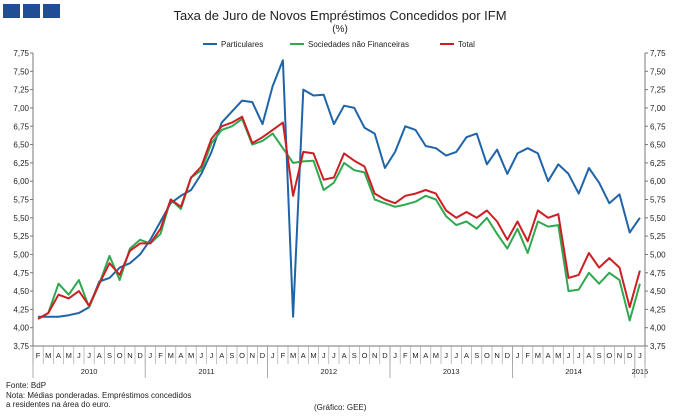 The width and height of the screenshot is (680, 418). Describe the element at coordinates (658, 291) in the screenshot. I see `y-tick-label-right: 4,50` at that location.